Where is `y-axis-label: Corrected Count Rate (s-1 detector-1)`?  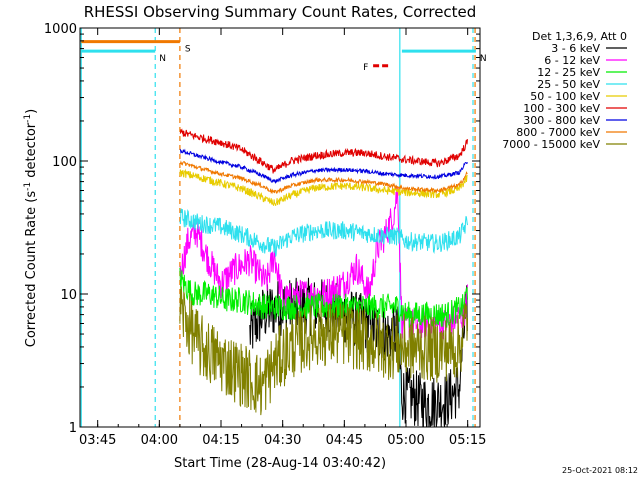
y-axis-label: Corrected Count Rate (s-1 detector-1) is located at coordinates (31, 228).